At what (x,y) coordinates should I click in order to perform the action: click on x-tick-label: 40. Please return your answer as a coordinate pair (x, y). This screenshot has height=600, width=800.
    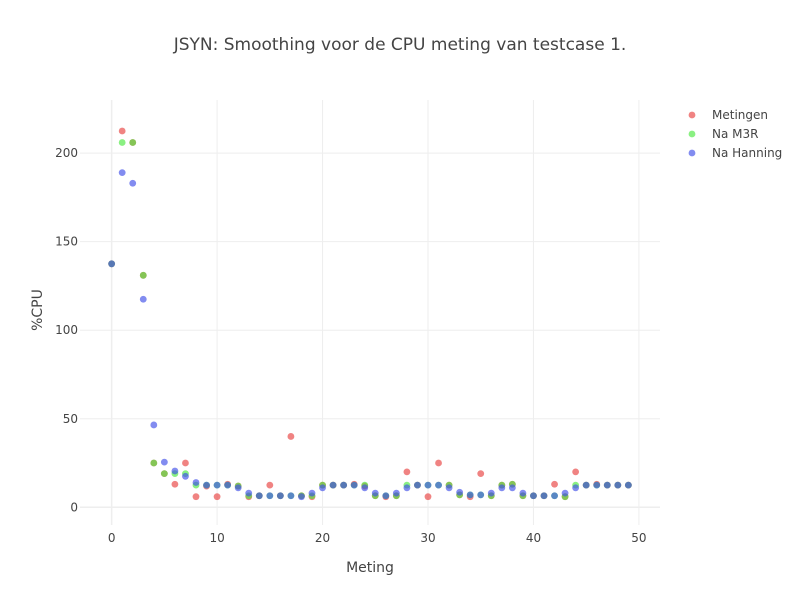
    Looking at the image, I should click on (533, 538).